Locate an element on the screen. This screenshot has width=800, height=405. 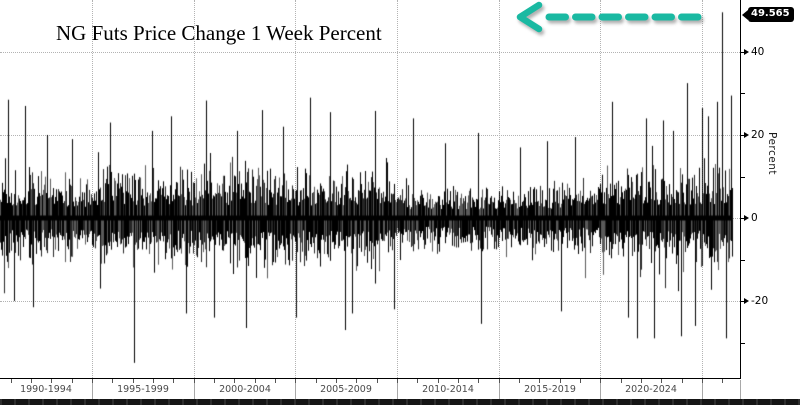
y-axis-title: Percent is located at coordinates (772, 154).